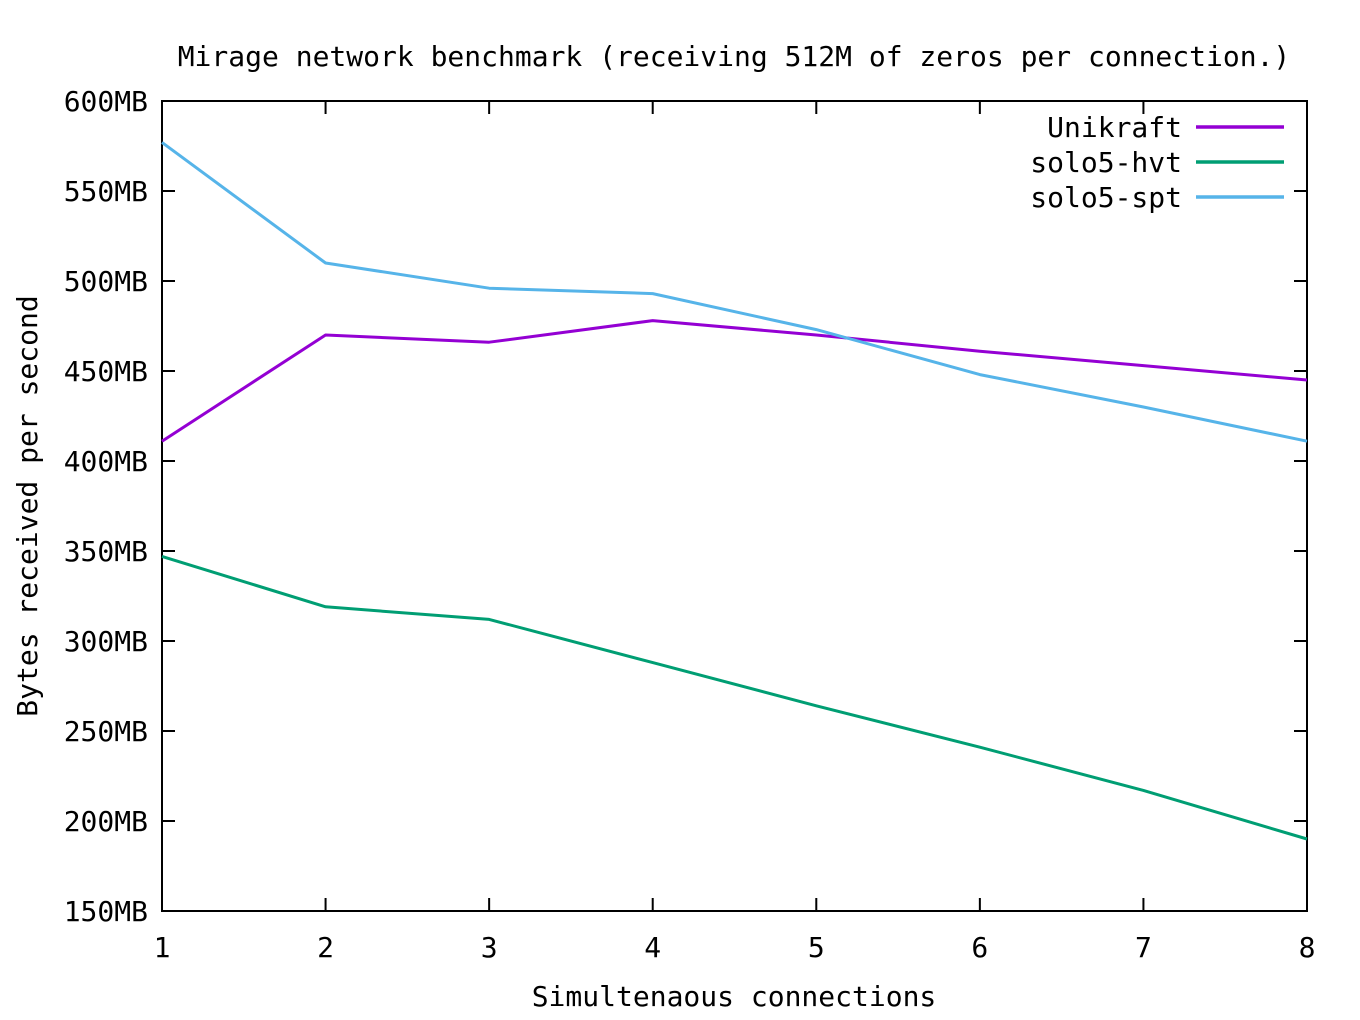 The width and height of the screenshot is (1360, 1020). What do you see at coordinates (106, 551) in the screenshot?
I see `y-tick-label: 350MB` at bounding box center [106, 551].